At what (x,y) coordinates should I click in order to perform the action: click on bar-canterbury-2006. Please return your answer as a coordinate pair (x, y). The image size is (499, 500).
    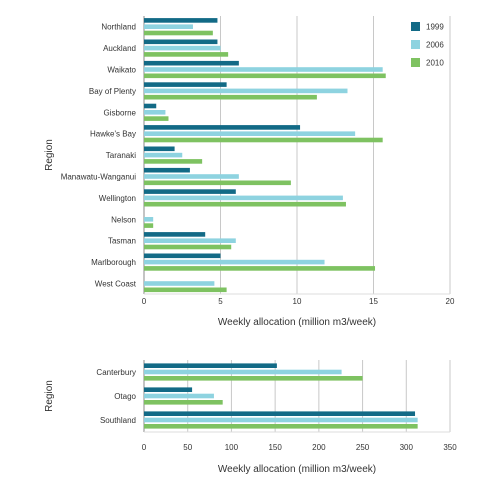
    Looking at the image, I should click on (243, 372).